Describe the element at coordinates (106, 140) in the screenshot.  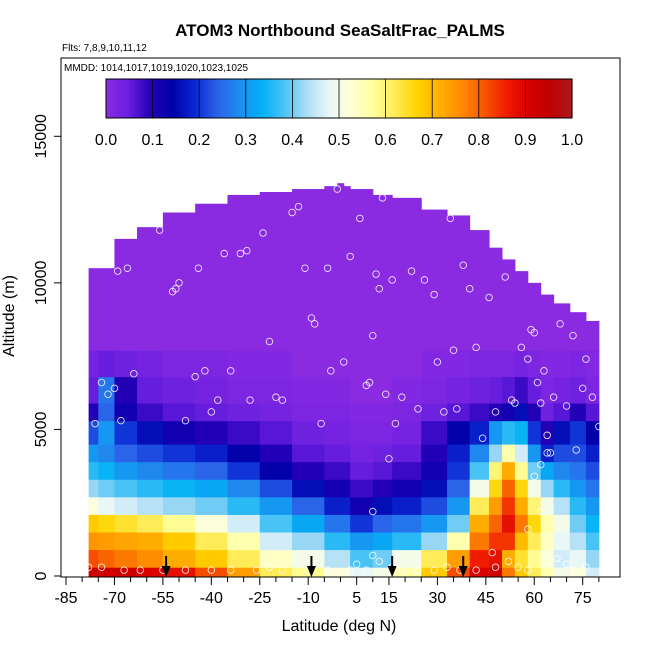
I see `colorbar-tick-label: 0.0` at that location.